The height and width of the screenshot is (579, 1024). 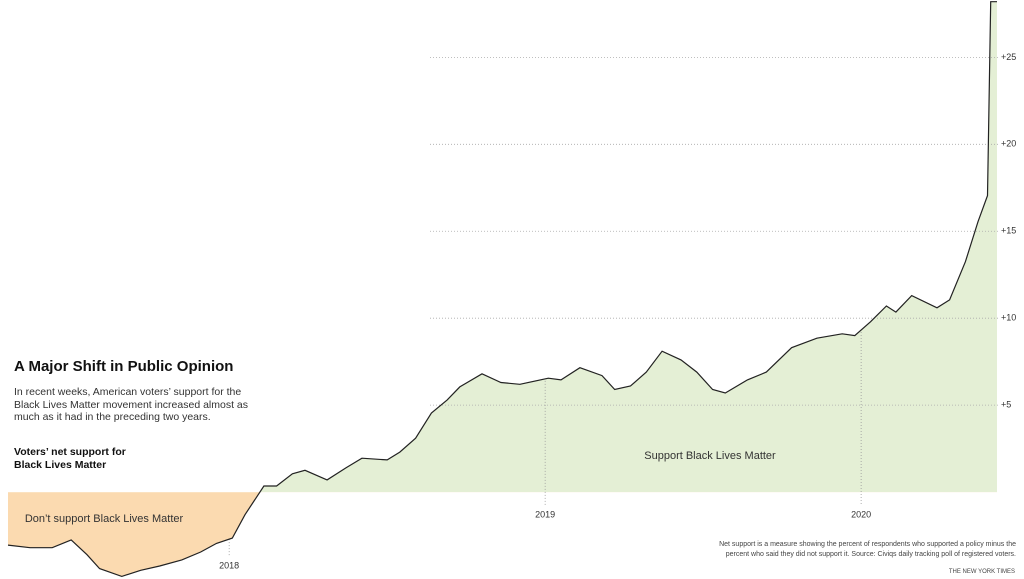 I want to click on x-tick-label: 2020, so click(x=861, y=514).